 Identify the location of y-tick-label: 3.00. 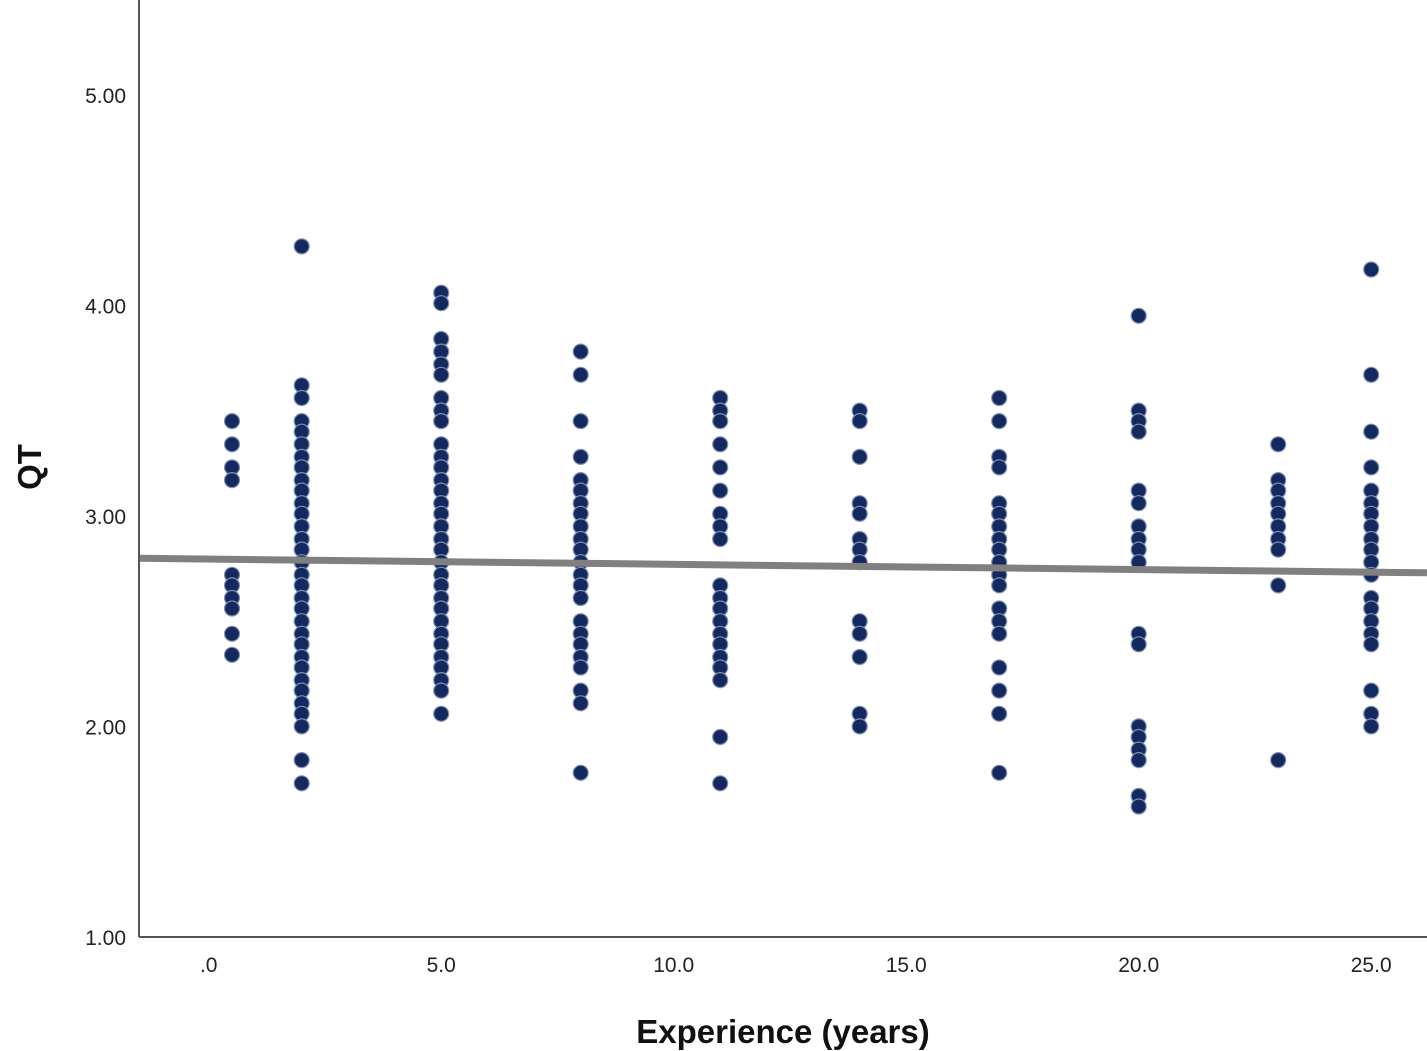
(105, 517).